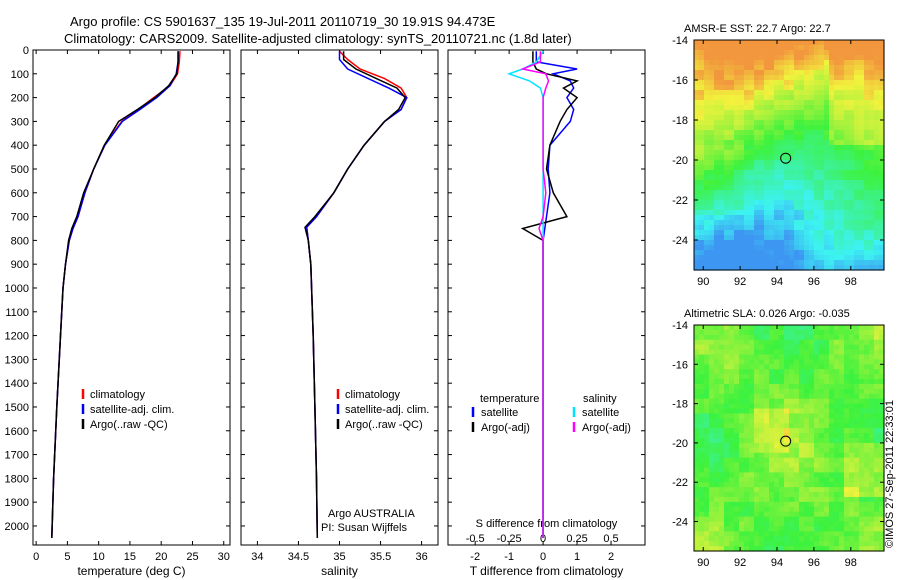 The image size is (900, 580). What do you see at coordinates (786, 441) in the screenshot?
I see `argo-location-marker` at bounding box center [786, 441].